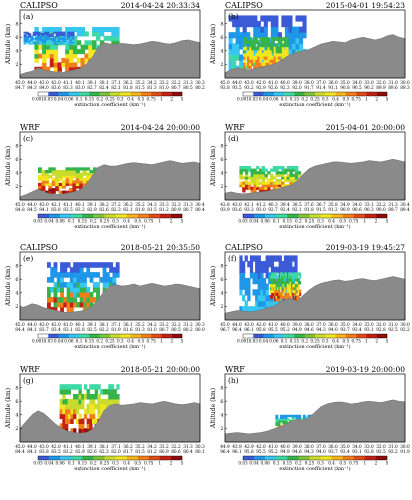 Image resolution: width=412 pixels, height=500 pixels. Describe the element at coordinates (346, 341) in the screenshot. I see `colorbar-tick-label: 0.5` at that location.